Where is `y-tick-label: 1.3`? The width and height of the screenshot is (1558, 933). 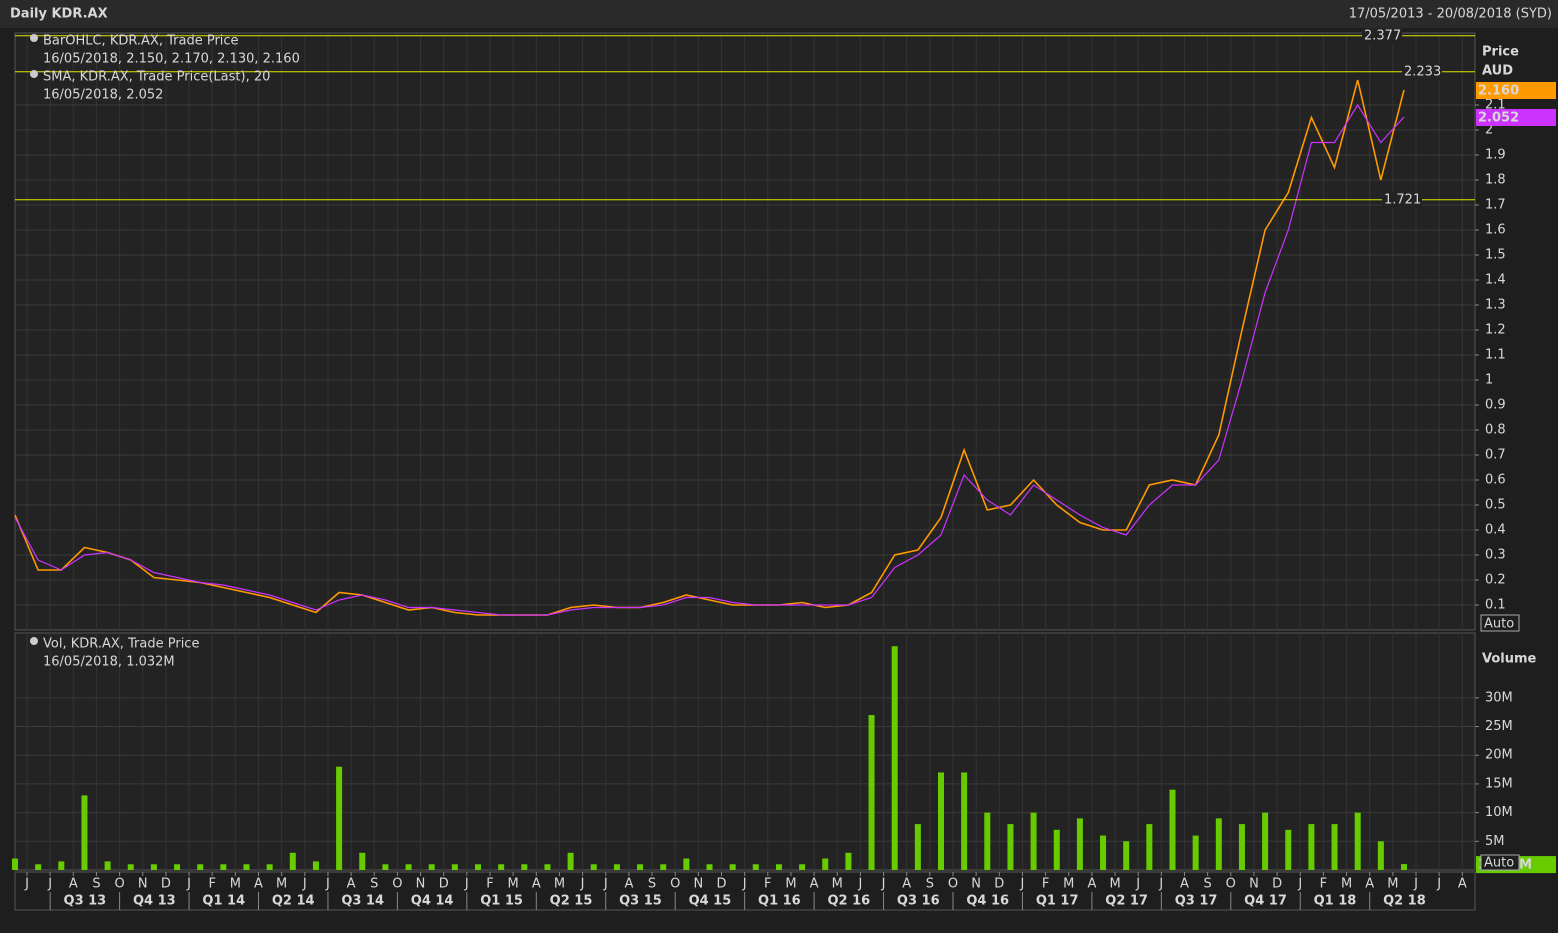 y-tick-label: 1.3 is located at coordinates (1495, 305).